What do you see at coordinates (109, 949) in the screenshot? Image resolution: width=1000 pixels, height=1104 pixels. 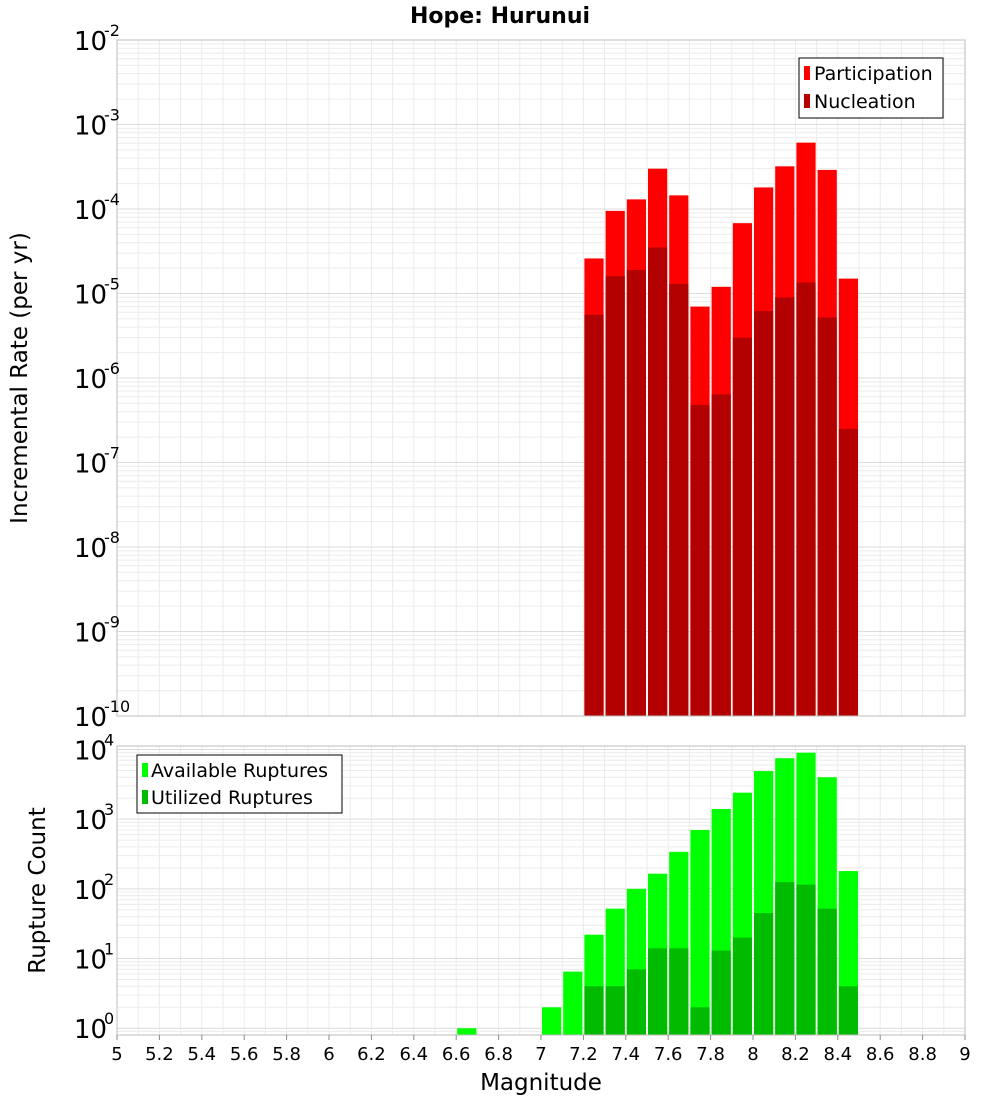 I see `bottom-y-tick-exponent: 1` at bounding box center [109, 949].